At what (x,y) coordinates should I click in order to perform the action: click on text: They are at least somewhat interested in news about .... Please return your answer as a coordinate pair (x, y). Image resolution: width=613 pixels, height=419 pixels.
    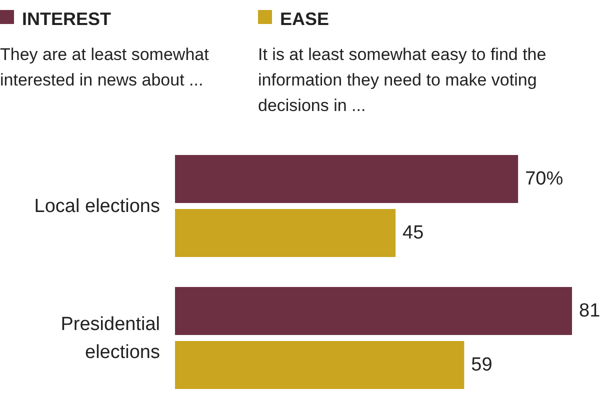
    Looking at the image, I should click on (105, 67).